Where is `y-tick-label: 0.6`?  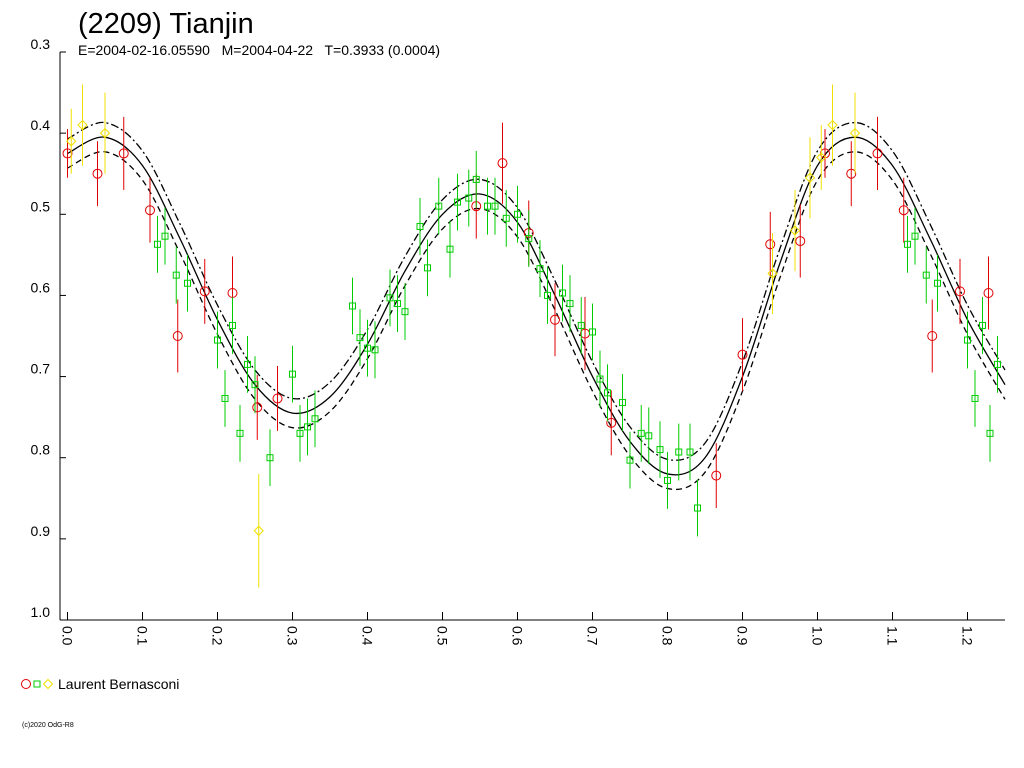 y-tick-label: 0.6 is located at coordinates (41, 287).